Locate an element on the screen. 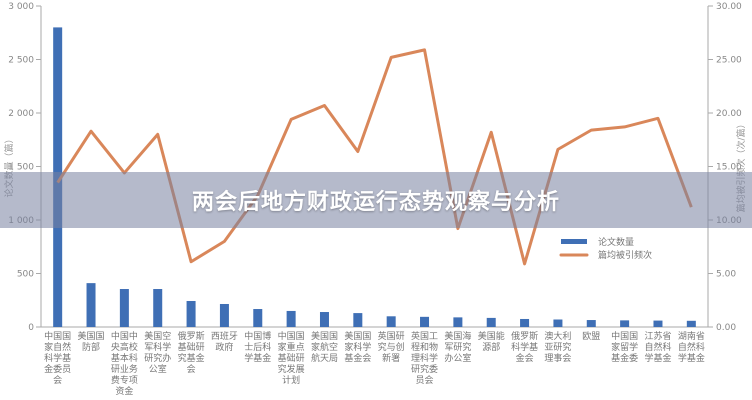  left-tick-label: 0 is located at coordinates (31, 328).